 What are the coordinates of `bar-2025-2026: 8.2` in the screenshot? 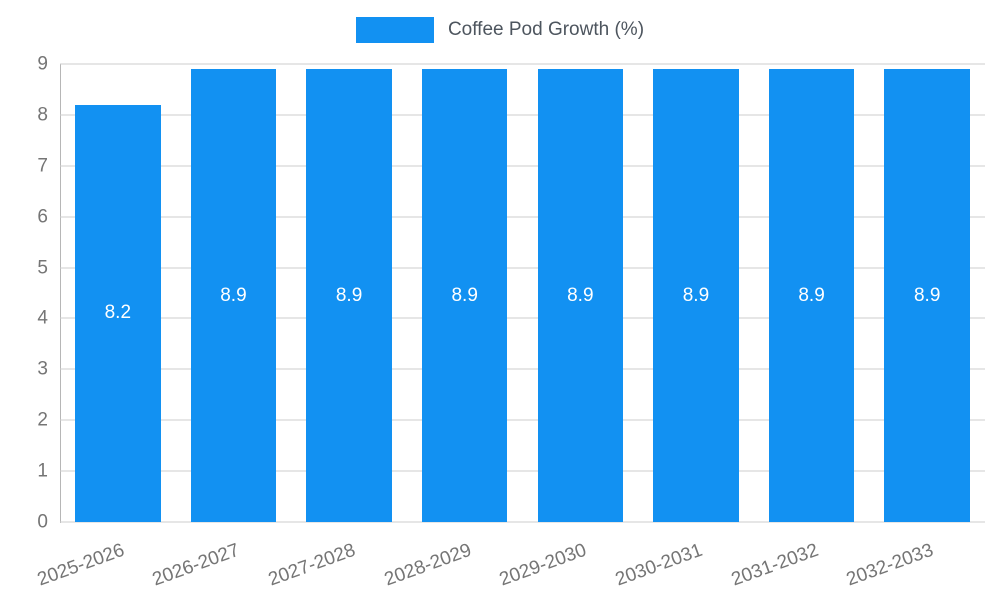 It's located at (118, 313).